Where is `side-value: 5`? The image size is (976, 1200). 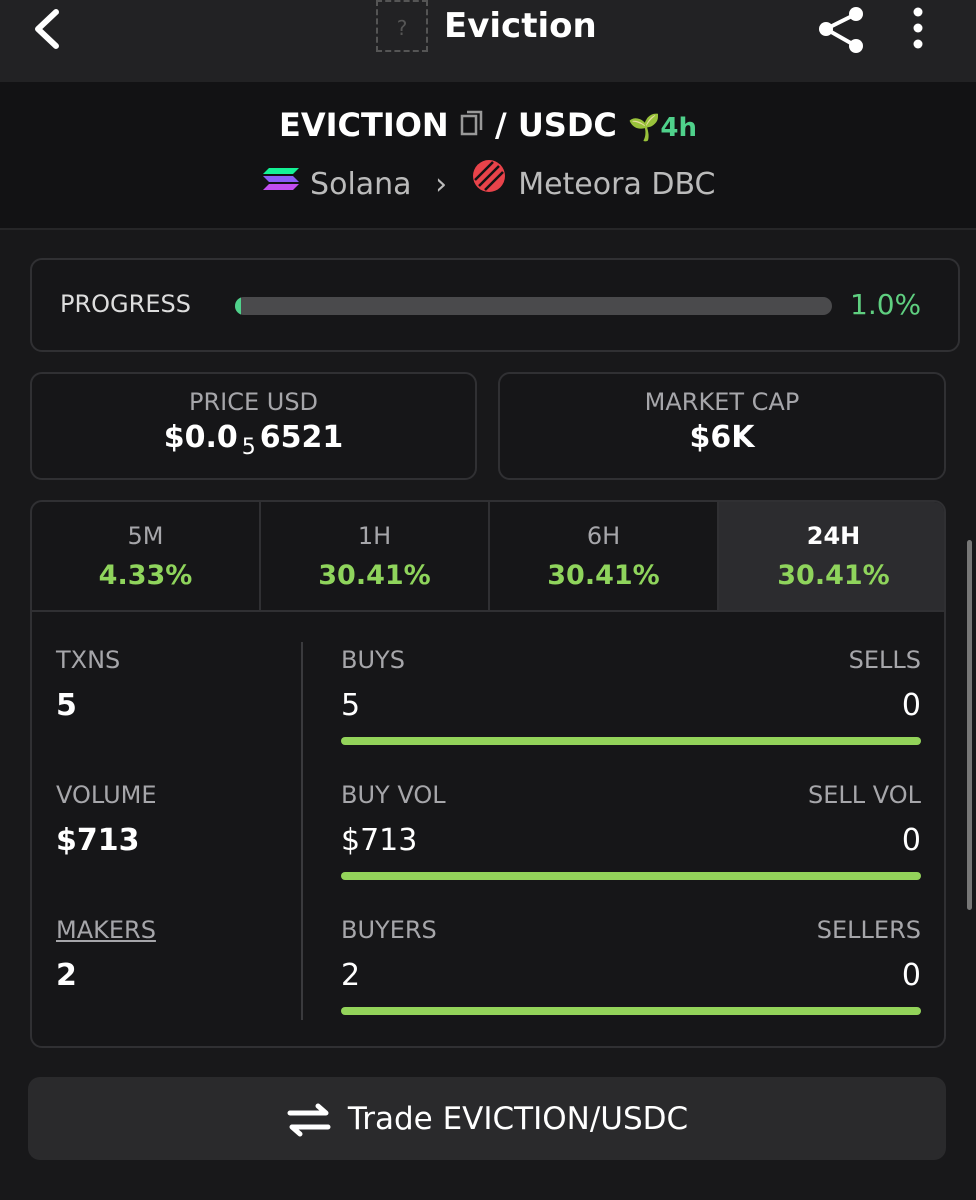 side-value: 5 is located at coordinates (351, 705).